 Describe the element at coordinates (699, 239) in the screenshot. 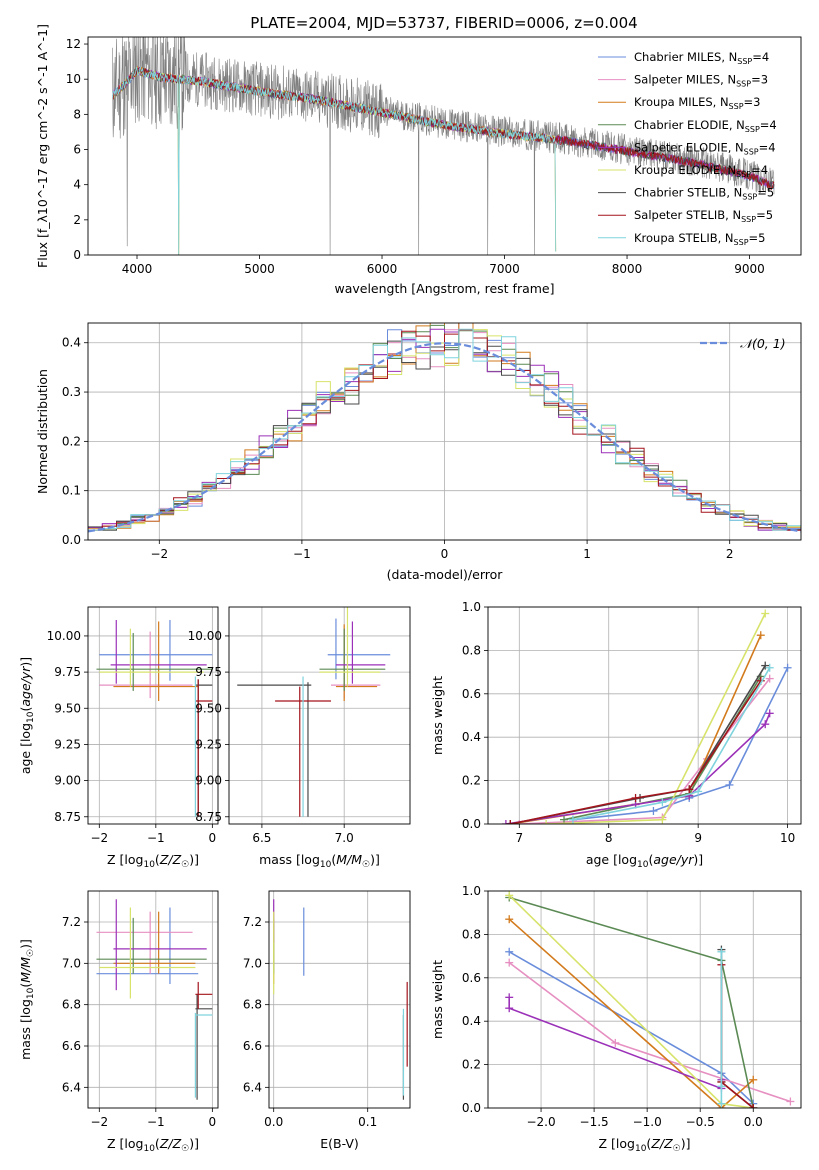

I see `legend-entry: Kroupa STELIB, NSSP=5` at that location.